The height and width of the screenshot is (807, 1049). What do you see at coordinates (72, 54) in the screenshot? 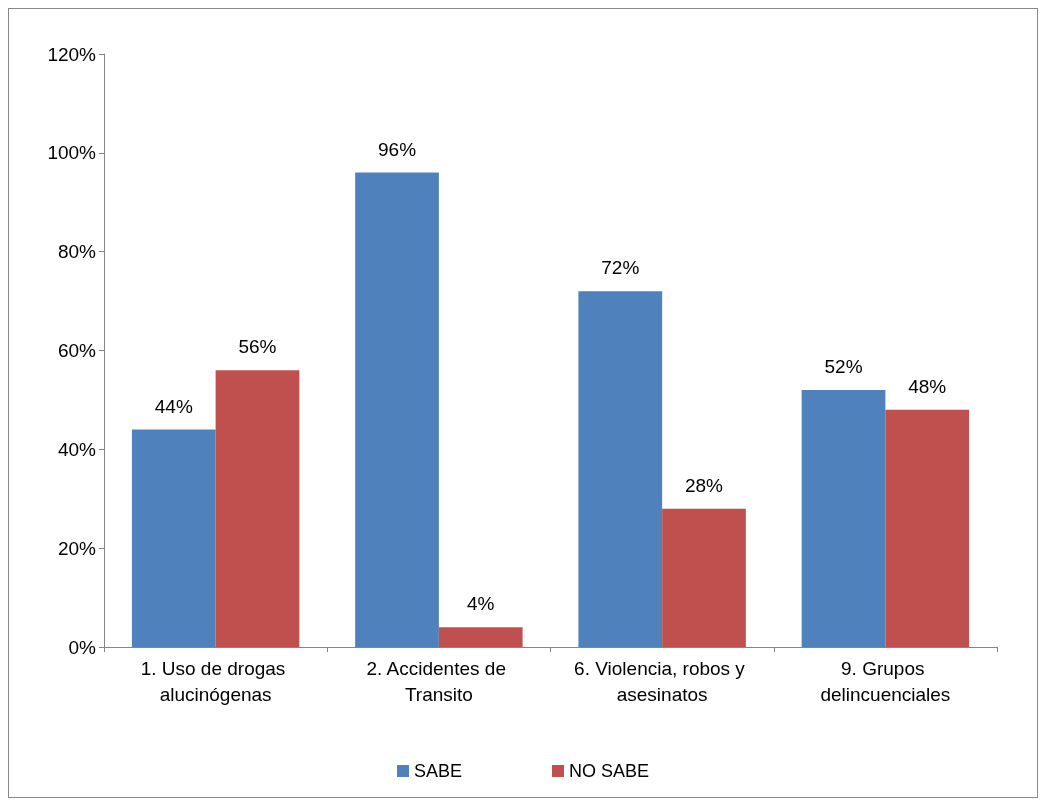
I see `y-tick-label: 120%` at bounding box center [72, 54].